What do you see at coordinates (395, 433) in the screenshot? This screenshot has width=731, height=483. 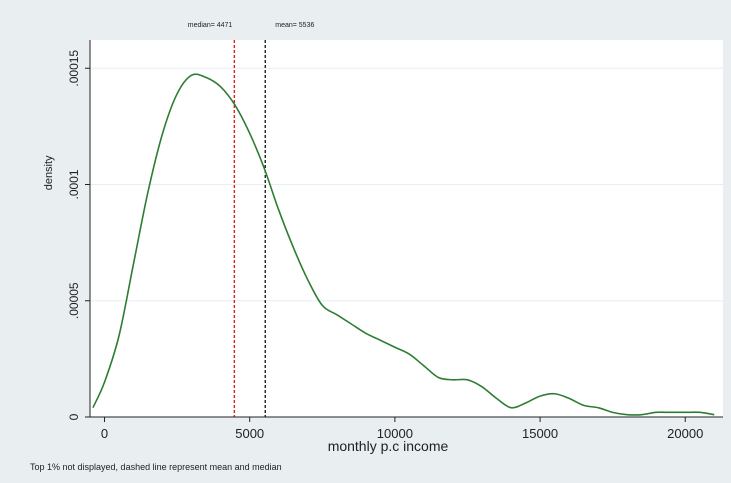 I see `x-tick-label: 10000` at bounding box center [395, 433].